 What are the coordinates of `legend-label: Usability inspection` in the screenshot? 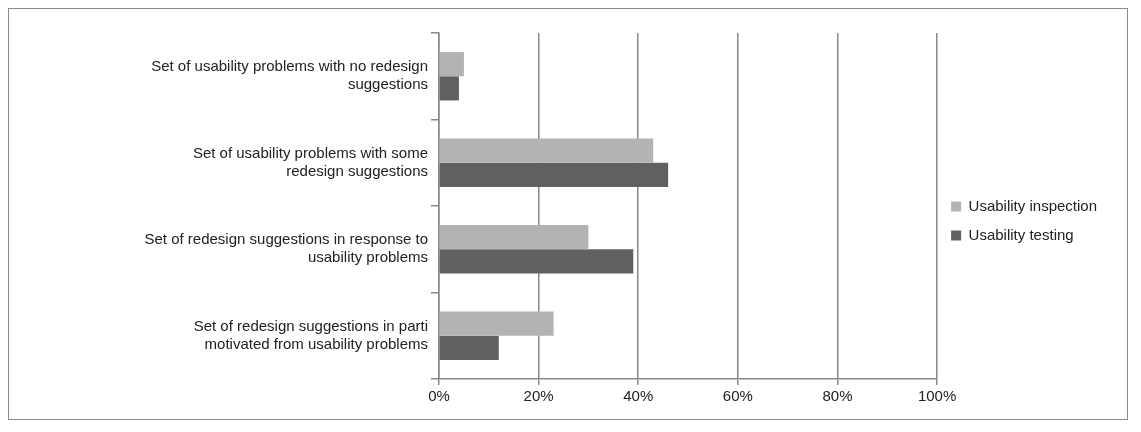 It's located at (1033, 205).